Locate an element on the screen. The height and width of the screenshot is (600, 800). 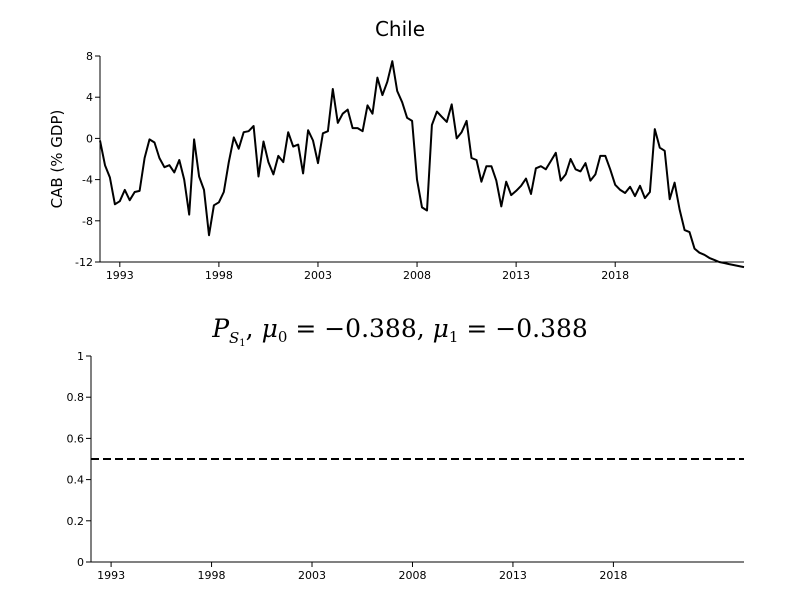
title-mu0-sub: 0 is located at coordinates (283, 337).